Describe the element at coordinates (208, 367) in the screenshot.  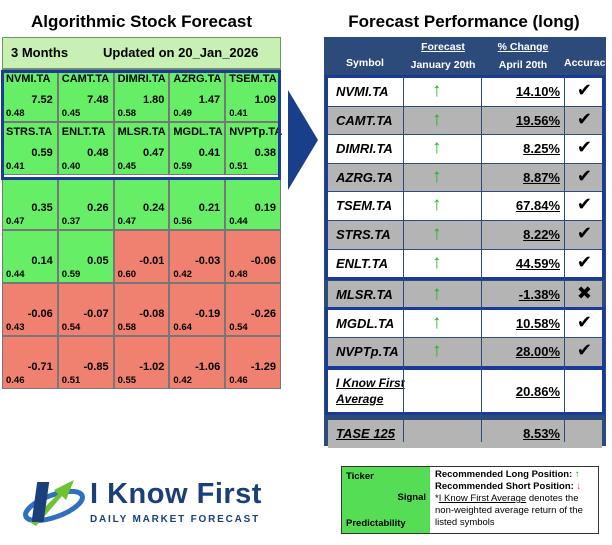
I see `cell-signal: -1.06` at that location.